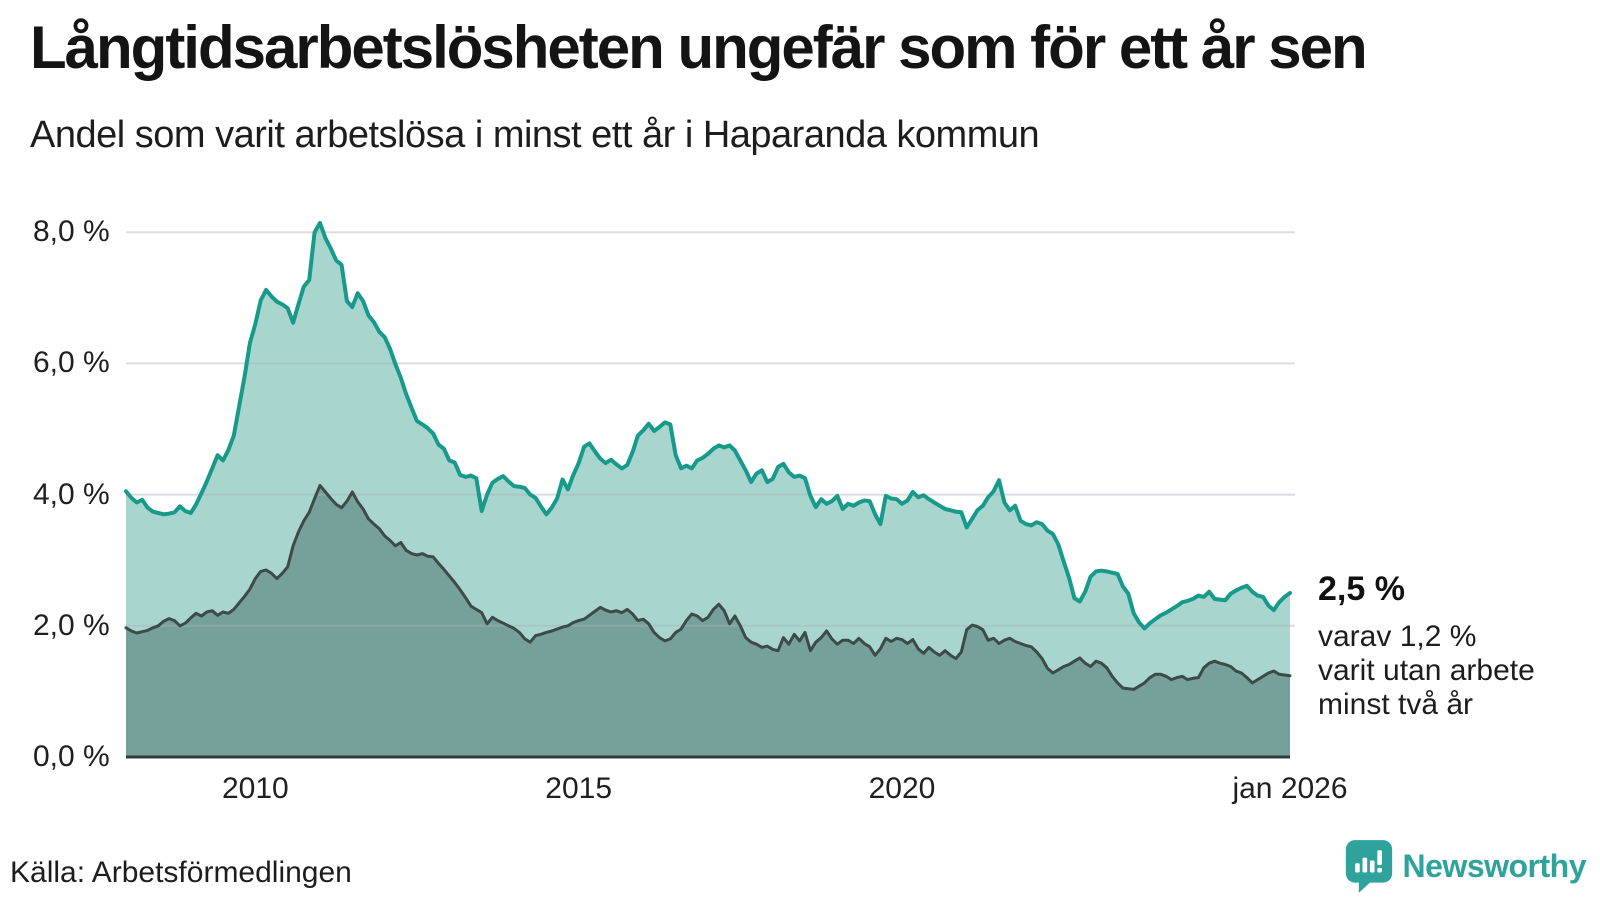 This screenshot has height=900, width=1600. I want to click on newsworthy-logo: Newsworthy, so click(1465, 866).